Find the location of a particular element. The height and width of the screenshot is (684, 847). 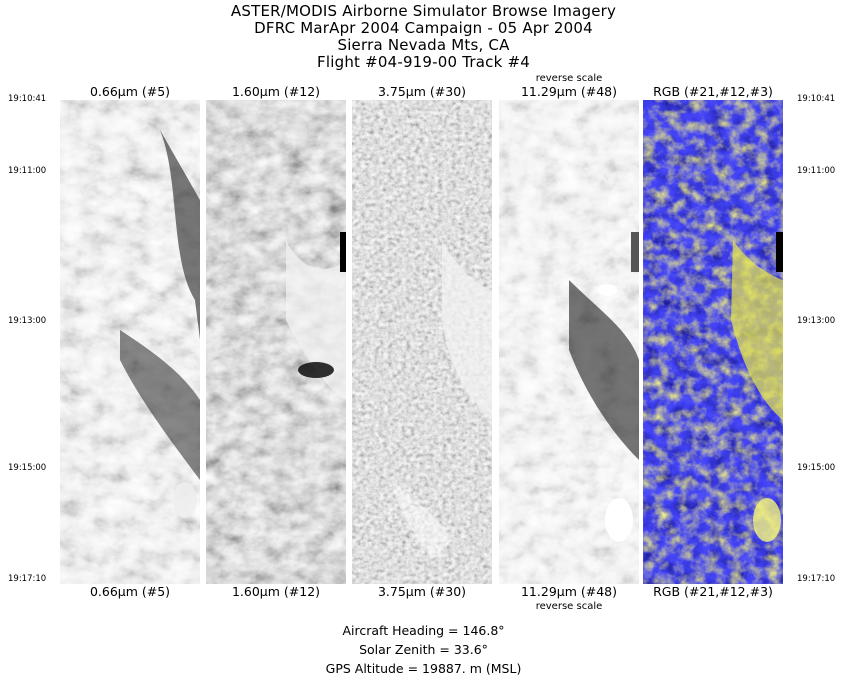

band-4-top-label: 11.29μm (#48) is located at coordinates (569, 91).